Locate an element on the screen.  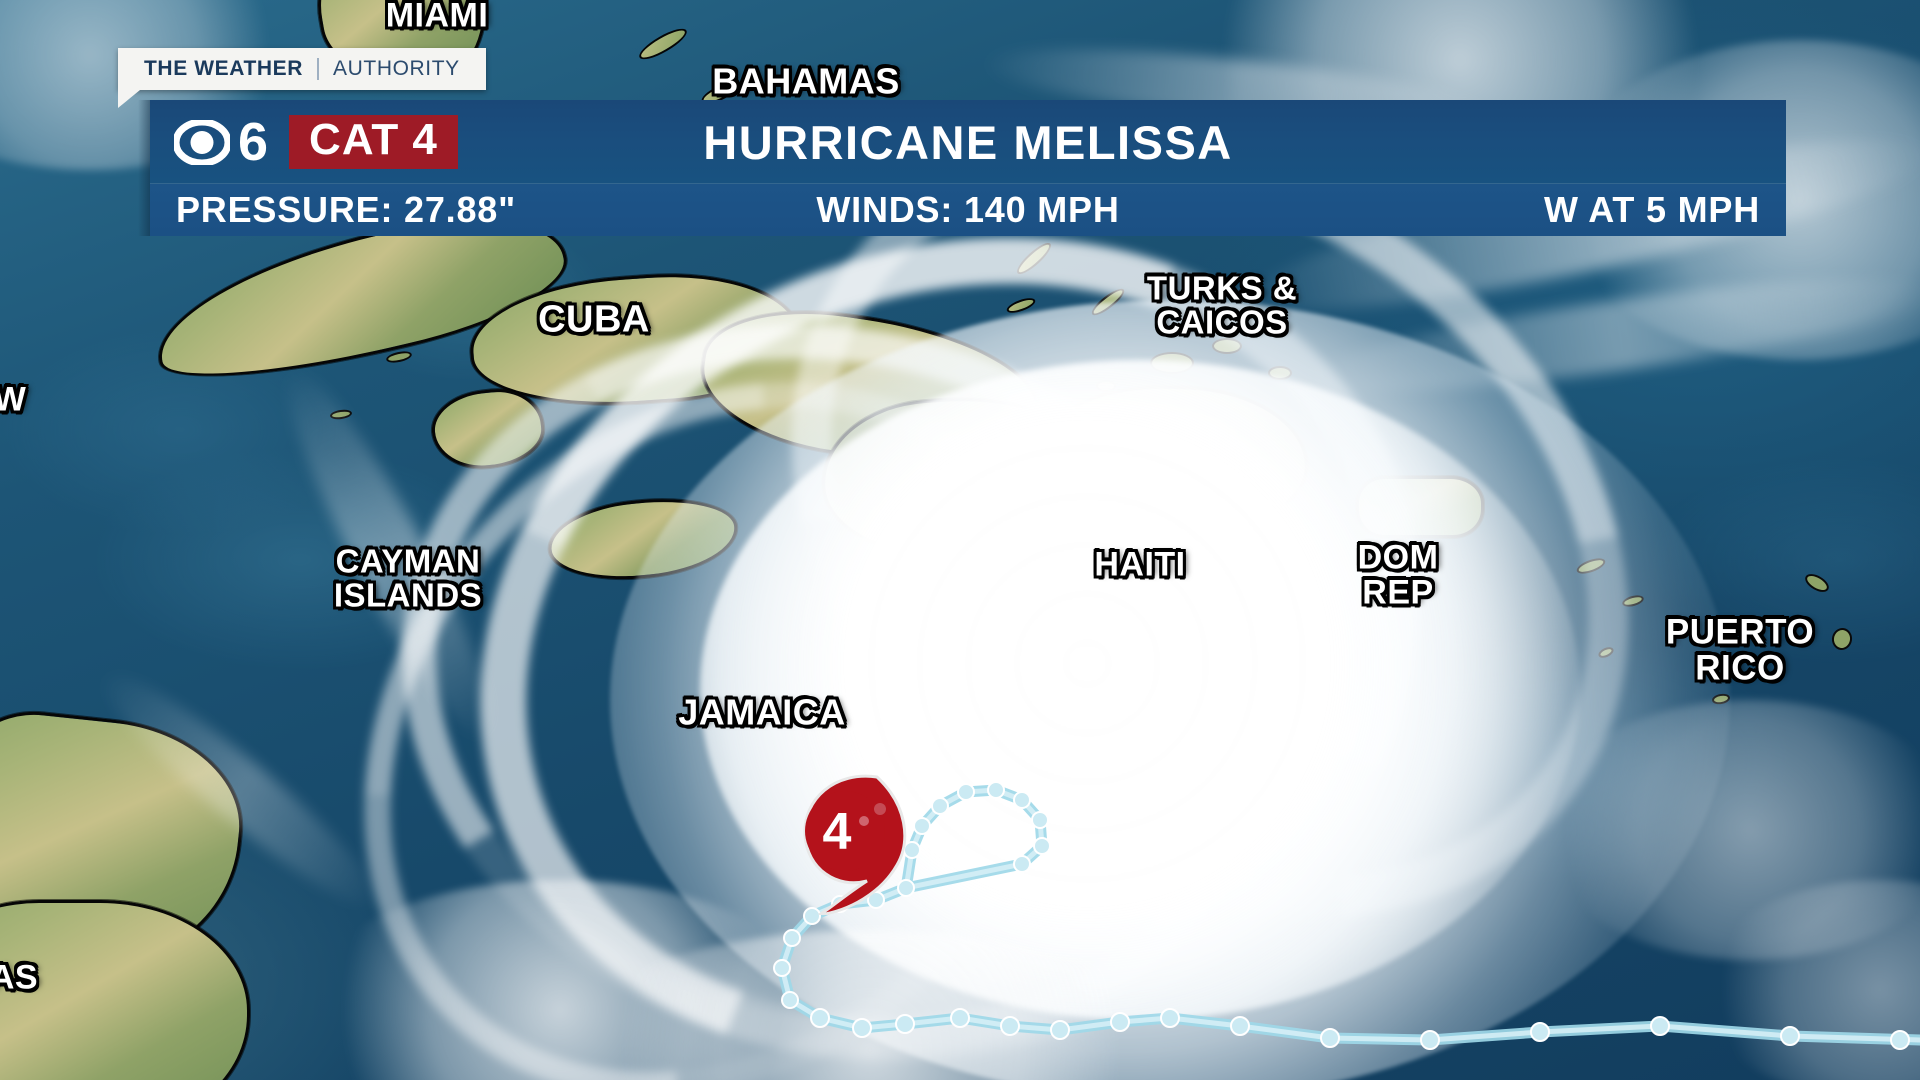
hurricane-symbol-icon: 4 is located at coordinates (850, 841).